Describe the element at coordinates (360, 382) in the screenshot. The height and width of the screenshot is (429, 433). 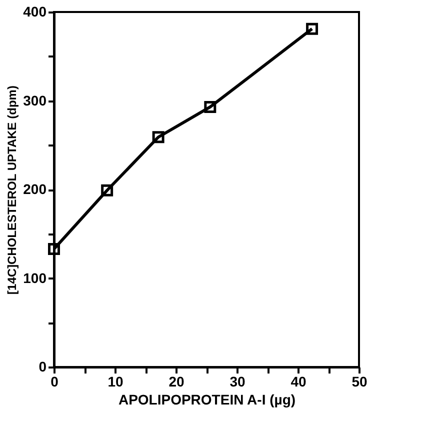
I see `x-tick-label: 50` at that location.